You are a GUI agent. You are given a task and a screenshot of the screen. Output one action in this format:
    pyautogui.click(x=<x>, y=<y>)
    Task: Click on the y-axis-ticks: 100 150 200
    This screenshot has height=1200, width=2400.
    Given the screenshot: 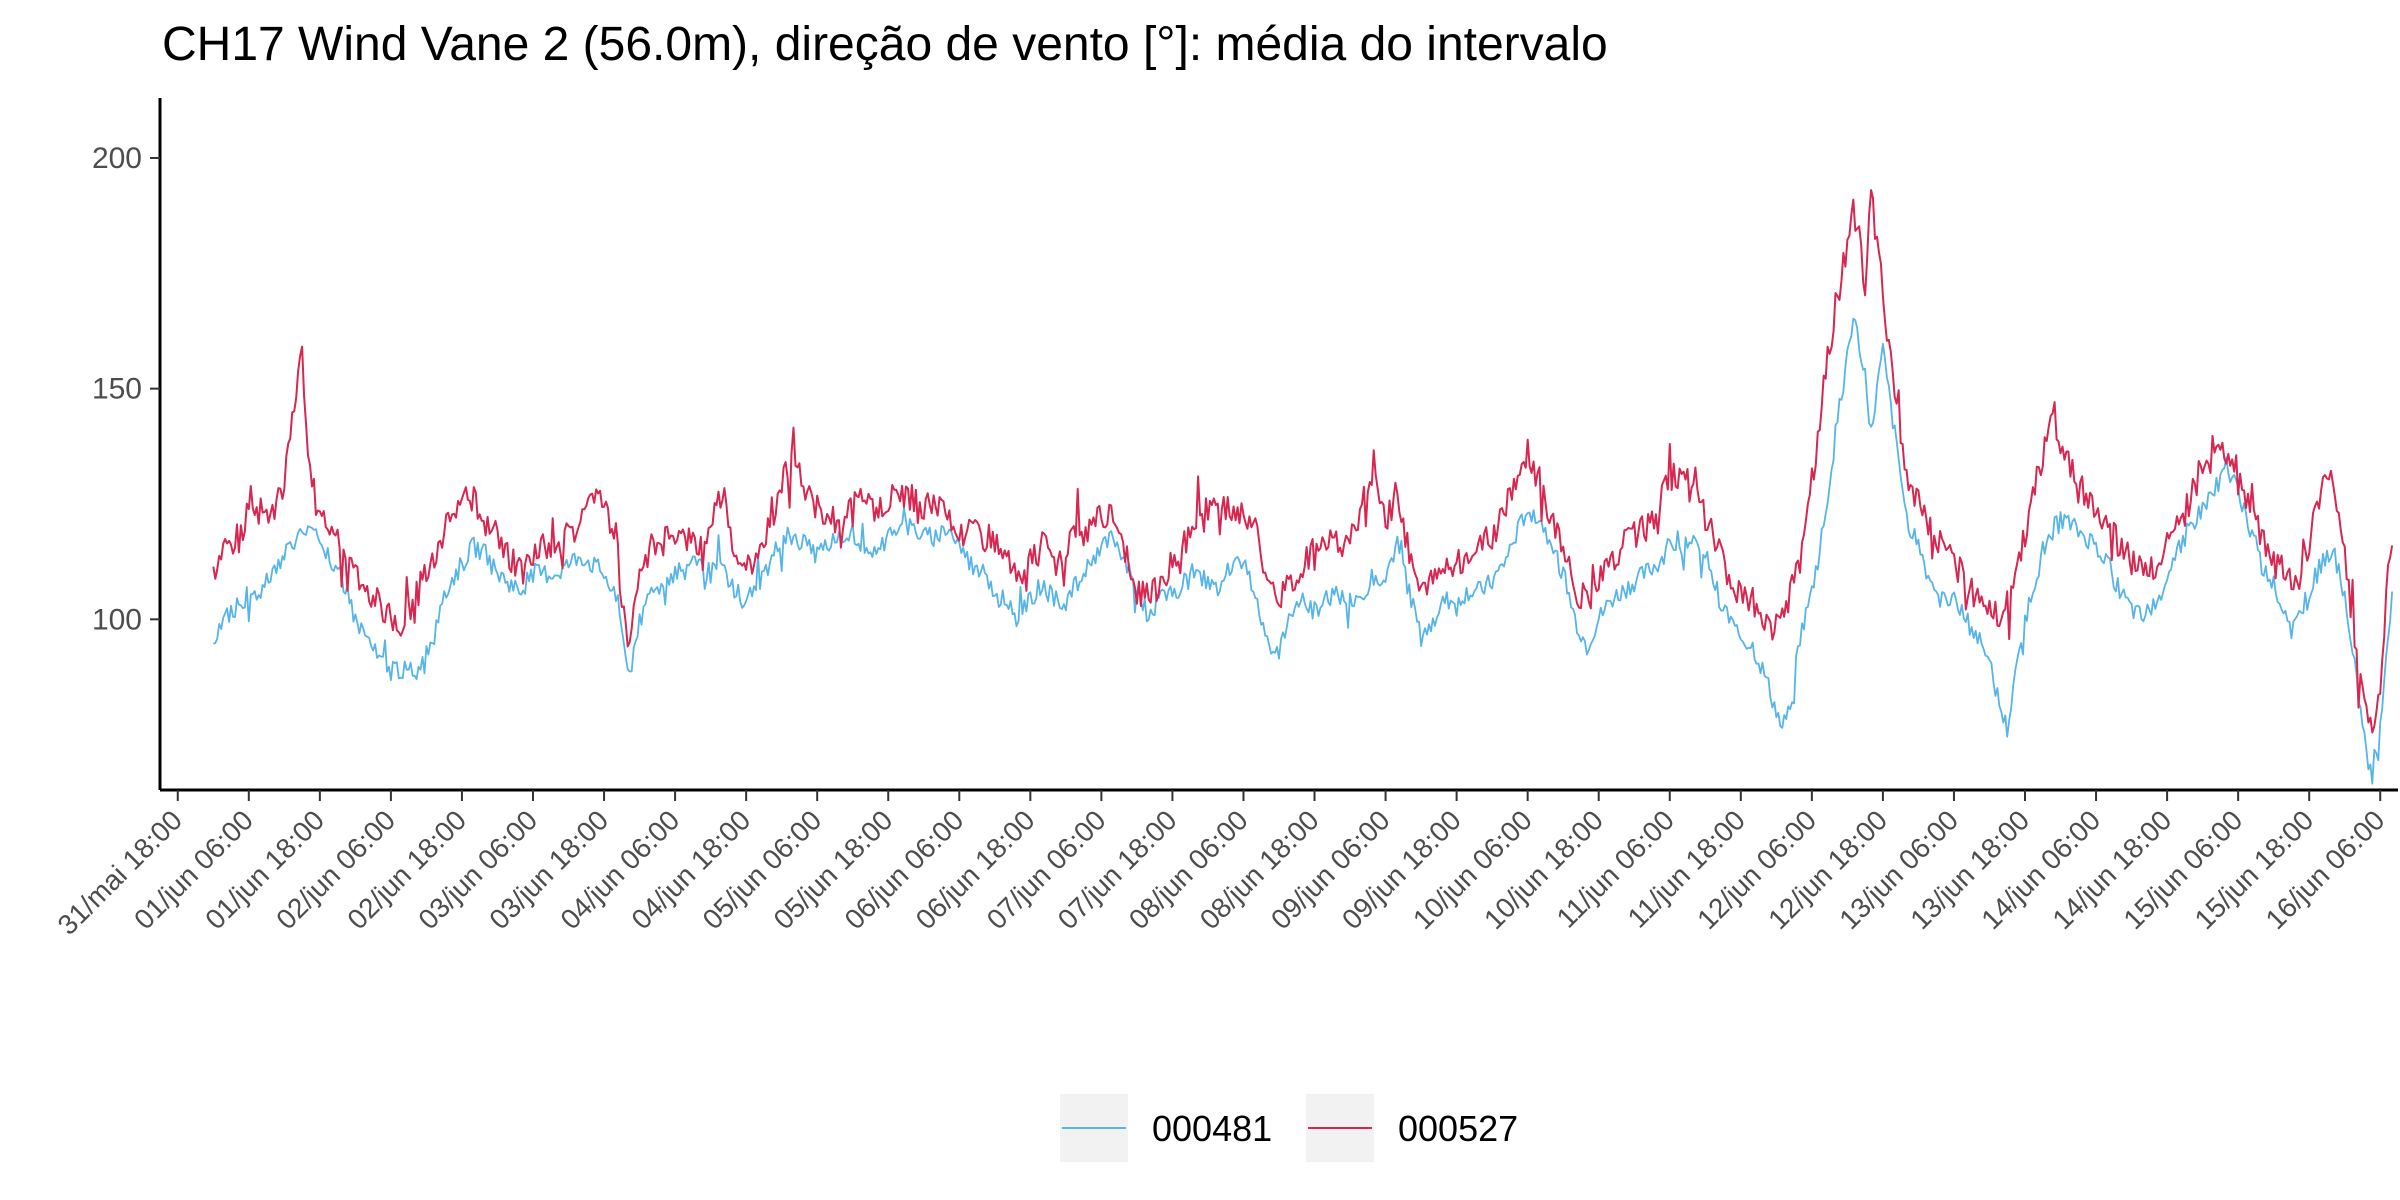 What is the action you would take?
    pyautogui.click(x=126, y=389)
    